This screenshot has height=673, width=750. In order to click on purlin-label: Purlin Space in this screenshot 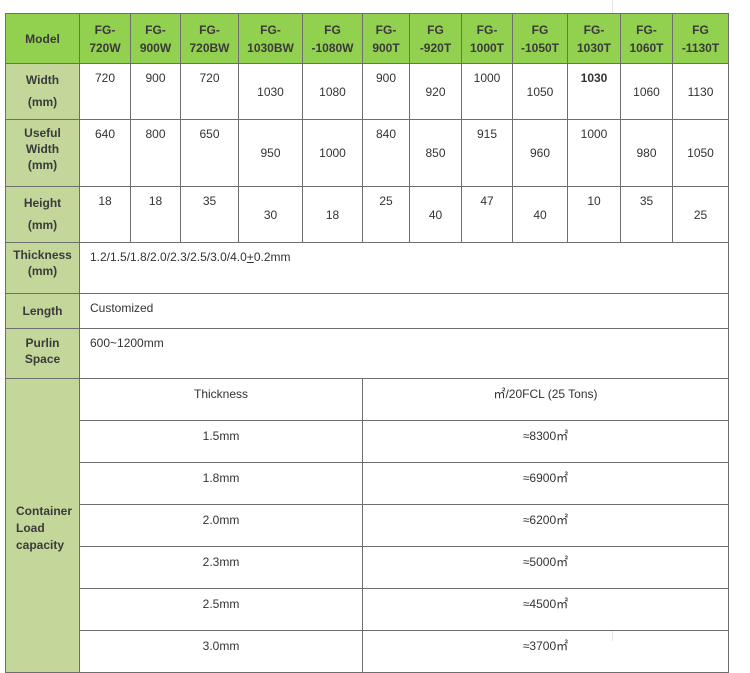, I will do `click(42, 353)`.